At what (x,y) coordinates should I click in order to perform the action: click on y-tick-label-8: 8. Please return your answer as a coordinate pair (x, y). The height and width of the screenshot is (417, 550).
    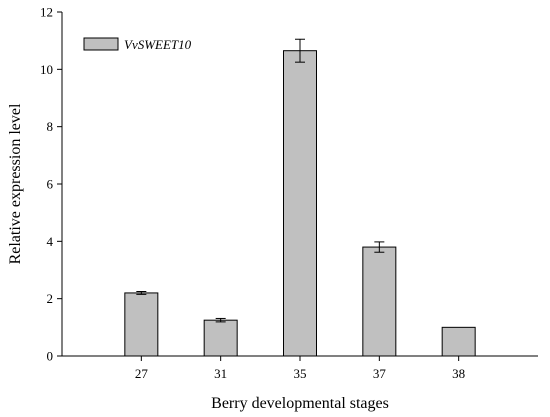
    Looking at the image, I should click on (50, 126).